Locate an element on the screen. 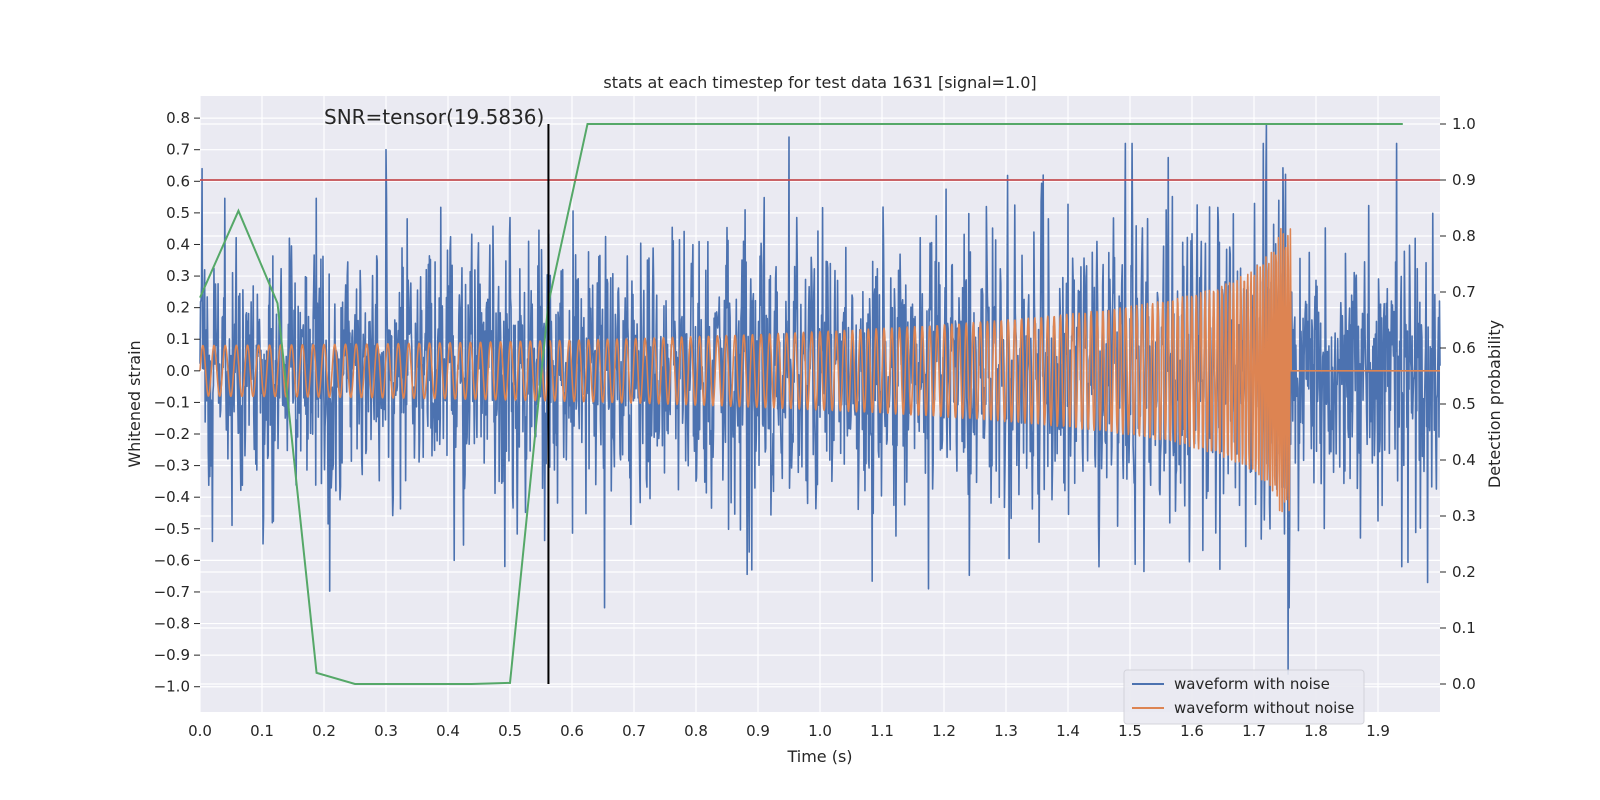 Image resolution: width=1600 pixels, height=800 pixels. y-tick-label: −0.4 is located at coordinates (172, 497).